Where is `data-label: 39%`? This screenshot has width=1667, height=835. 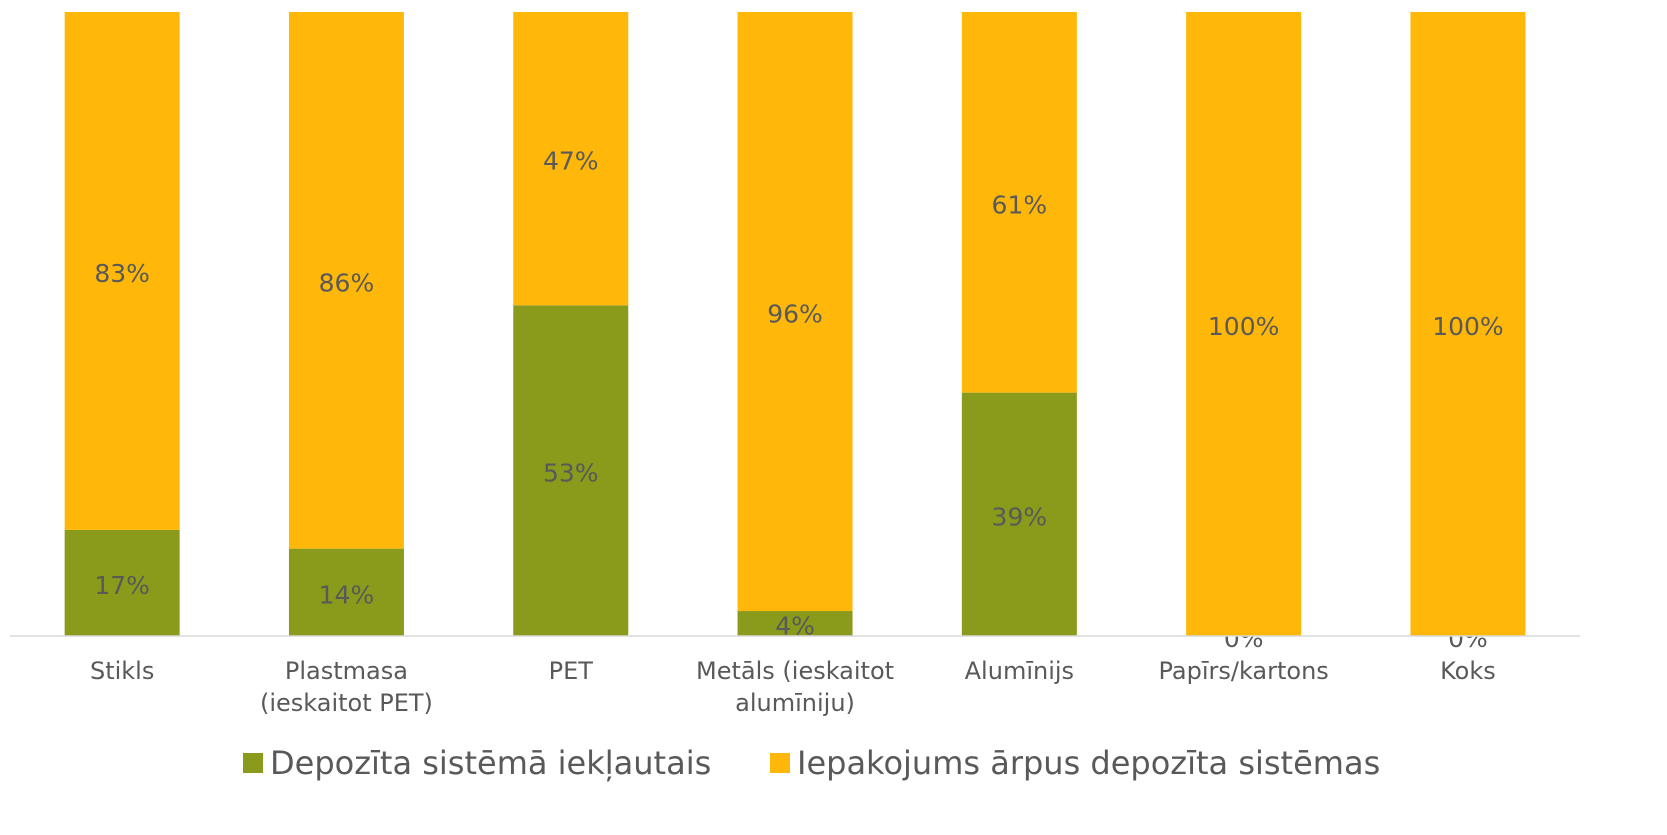 data-label: 39% is located at coordinates (1020, 516).